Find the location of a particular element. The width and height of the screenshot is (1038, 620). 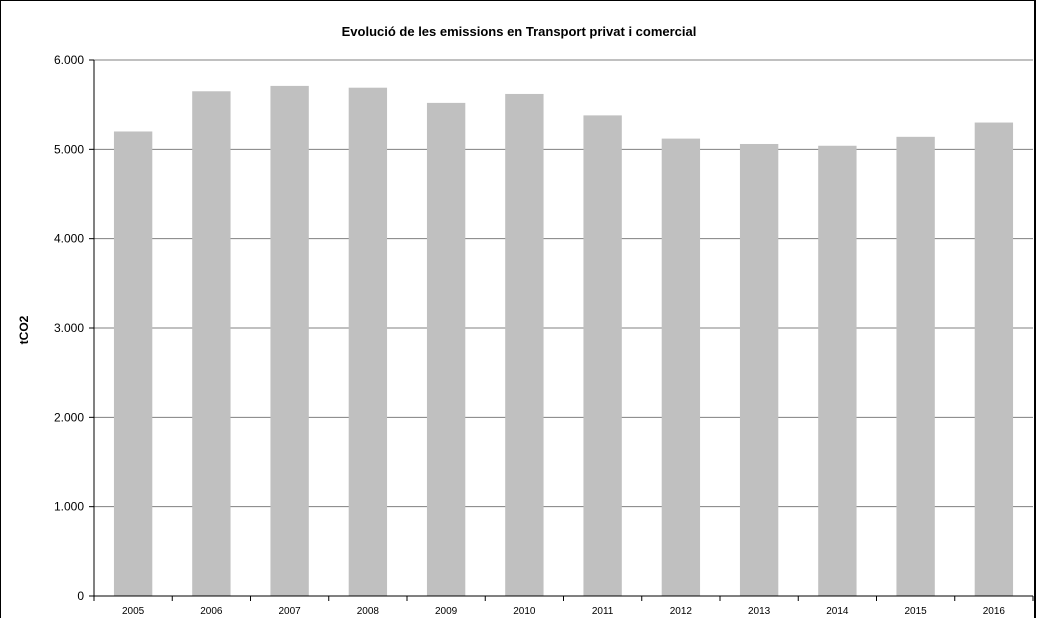

bar-2013 is located at coordinates (759, 369).